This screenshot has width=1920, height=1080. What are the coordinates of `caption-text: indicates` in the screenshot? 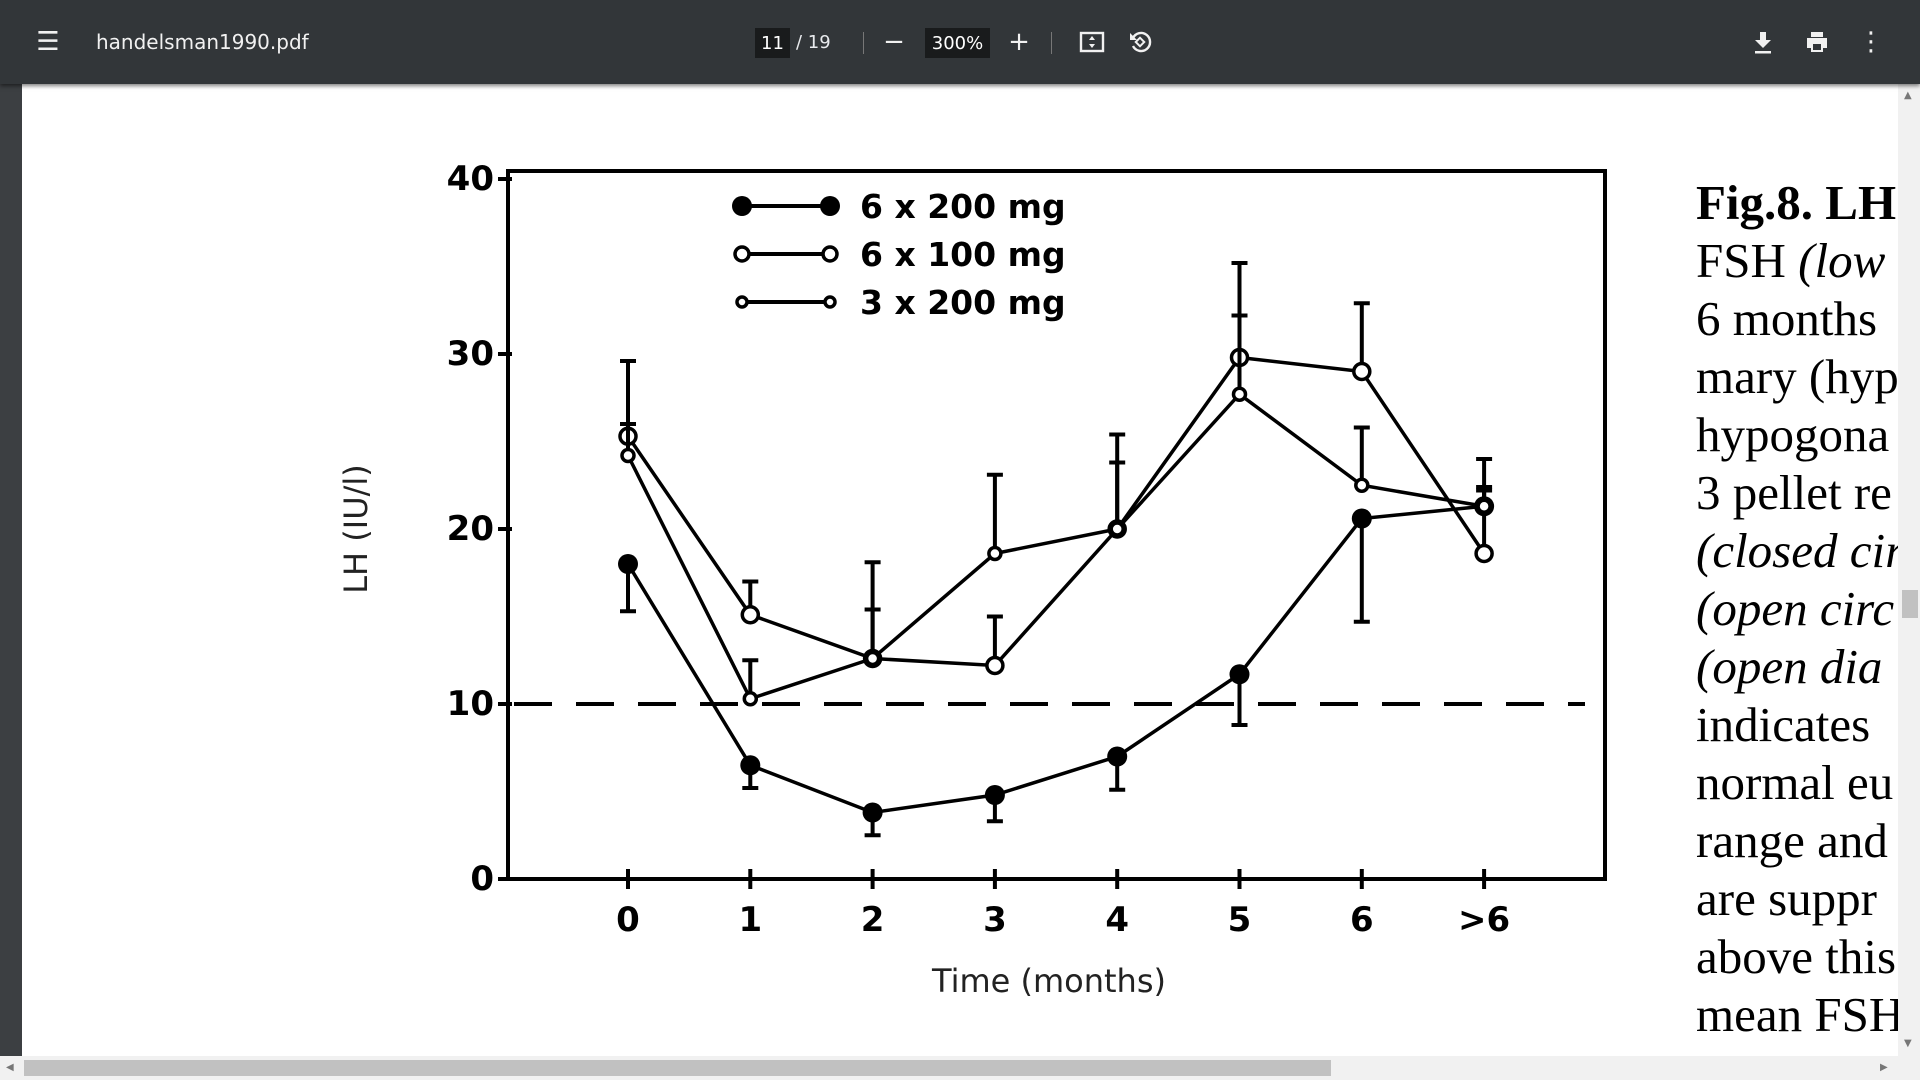 It's located at (1783, 724).